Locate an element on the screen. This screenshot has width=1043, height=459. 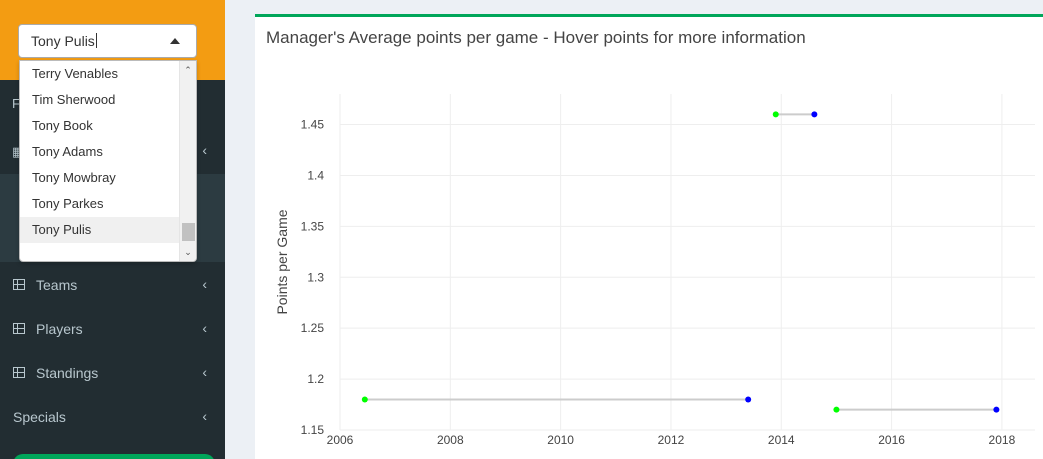
sidebar-item-specials: Specials ‹ is located at coordinates (112, 418).